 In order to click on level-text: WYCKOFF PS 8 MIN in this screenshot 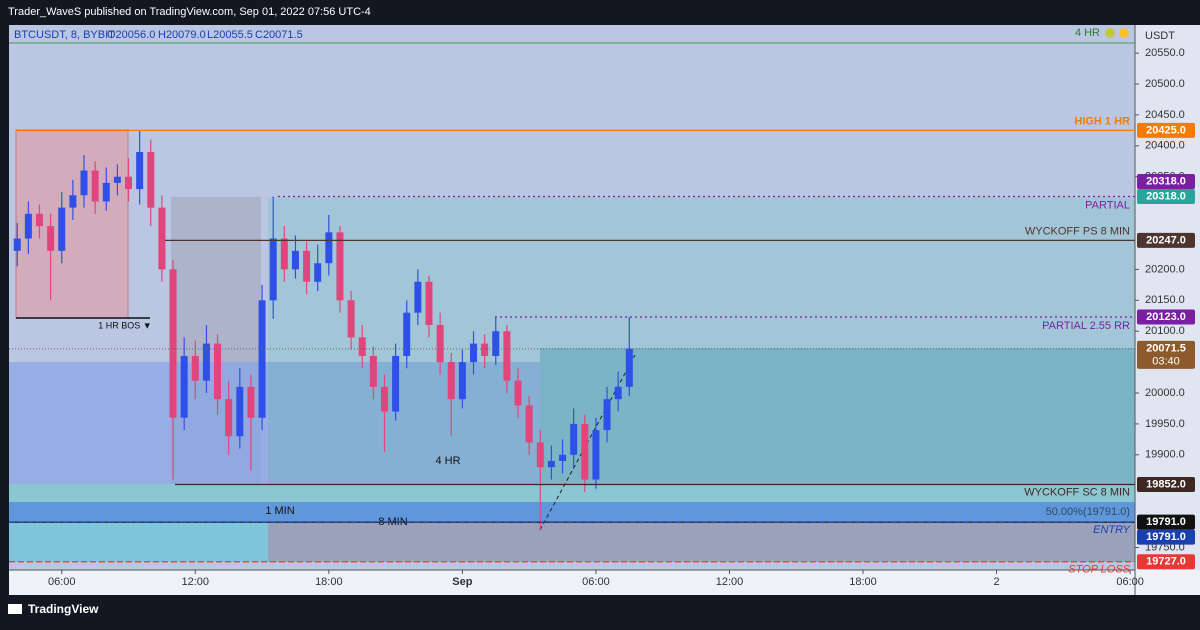, I will do `click(1077, 231)`.